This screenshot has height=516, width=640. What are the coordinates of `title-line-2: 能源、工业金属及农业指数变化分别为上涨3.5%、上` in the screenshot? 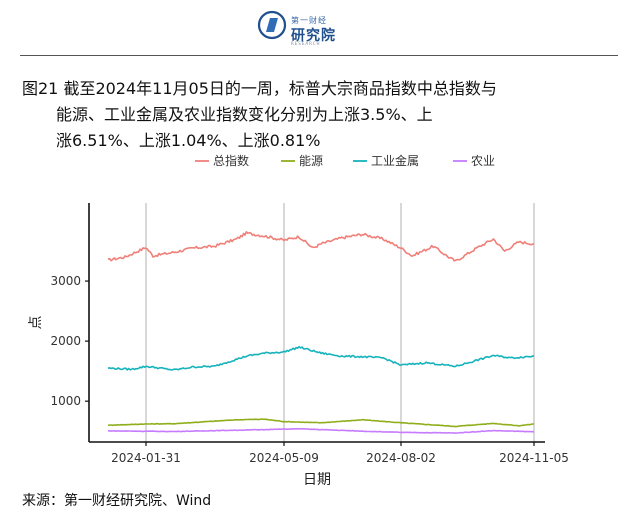 It's located at (244, 114).